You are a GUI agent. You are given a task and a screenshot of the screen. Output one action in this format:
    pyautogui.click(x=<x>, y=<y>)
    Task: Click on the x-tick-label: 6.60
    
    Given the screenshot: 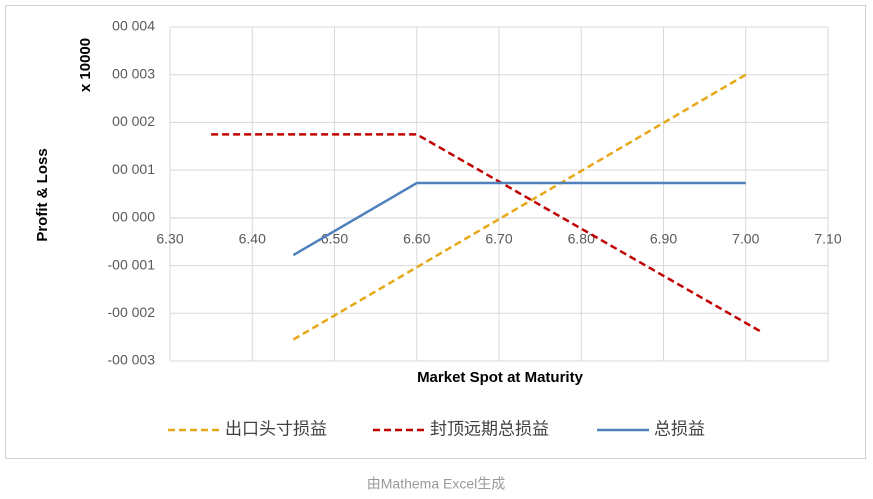 What is the action you would take?
    pyautogui.click(x=416, y=239)
    